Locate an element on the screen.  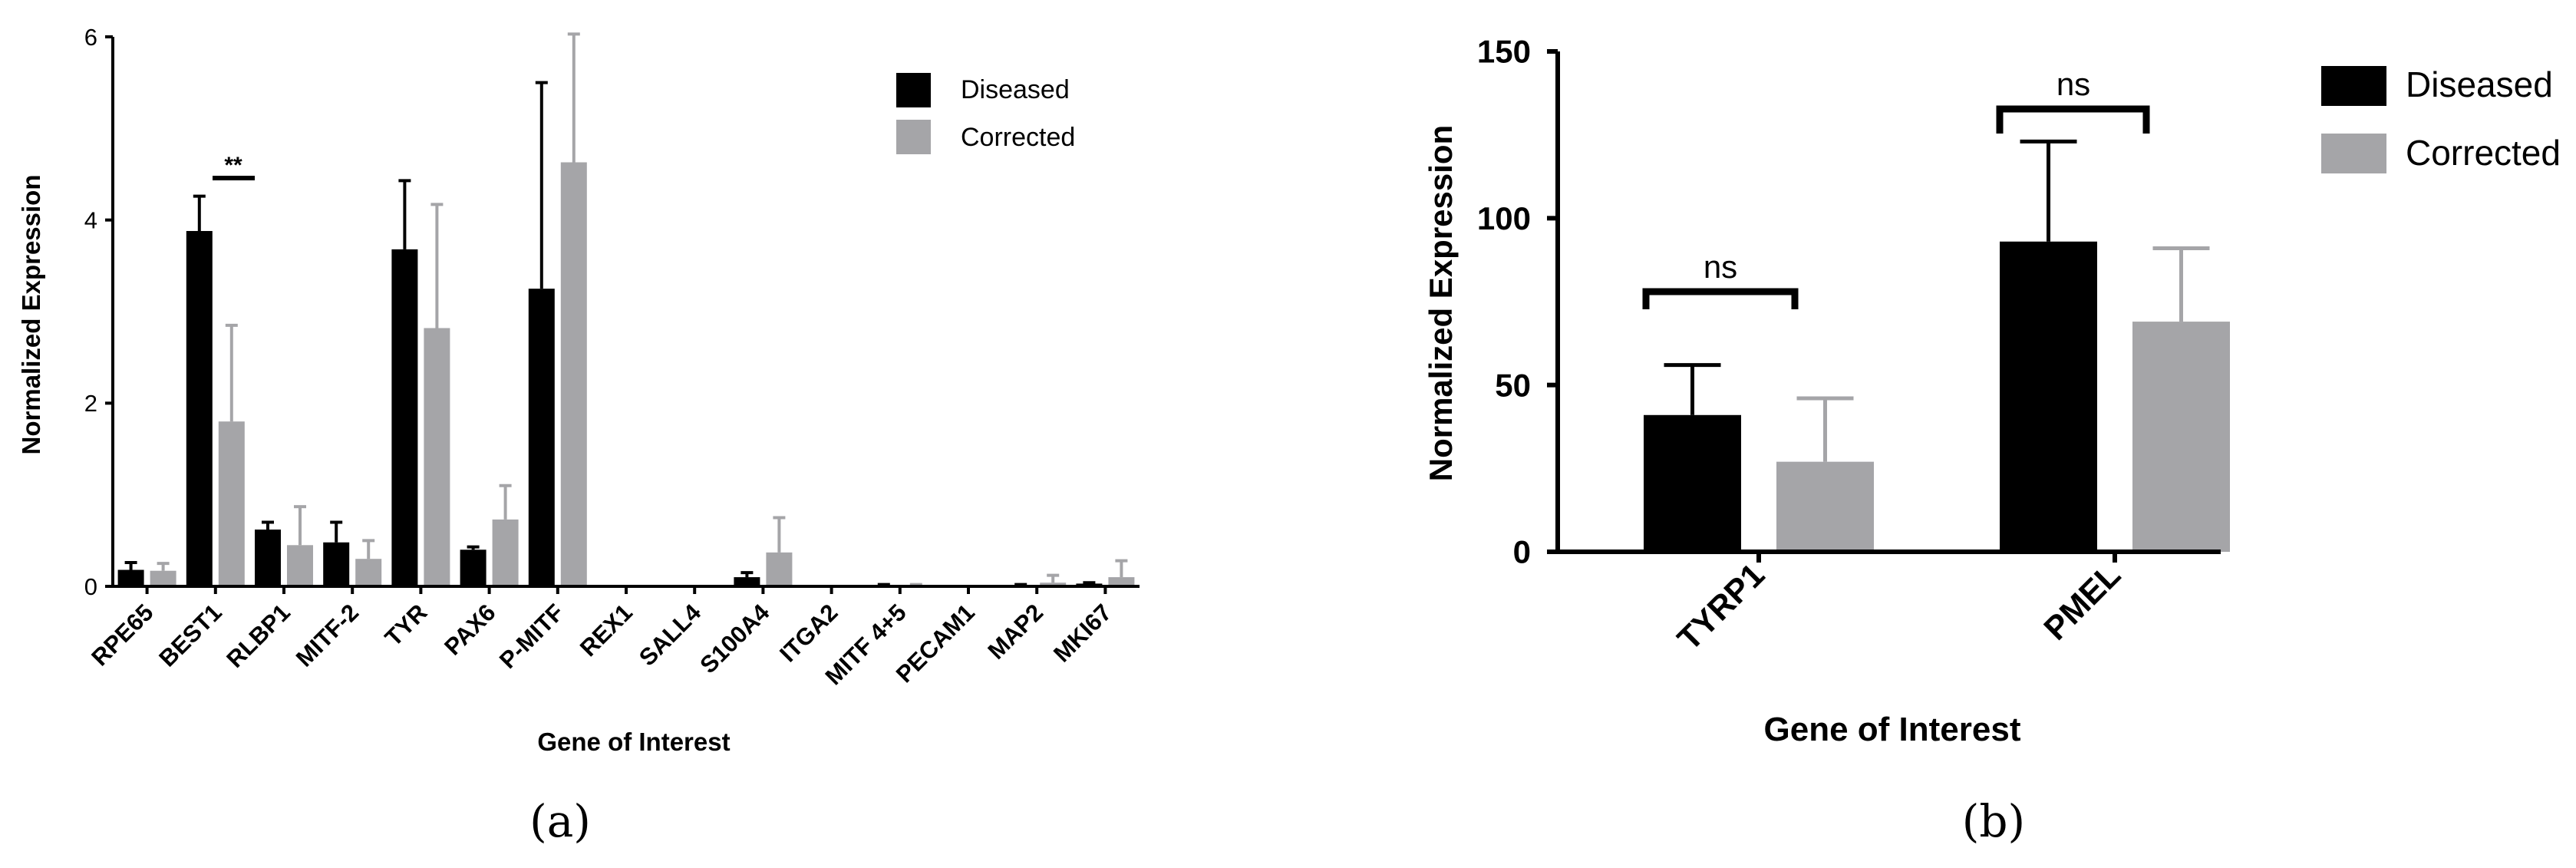
legend-b: Diseased Corrected is located at coordinates (2441, 119).